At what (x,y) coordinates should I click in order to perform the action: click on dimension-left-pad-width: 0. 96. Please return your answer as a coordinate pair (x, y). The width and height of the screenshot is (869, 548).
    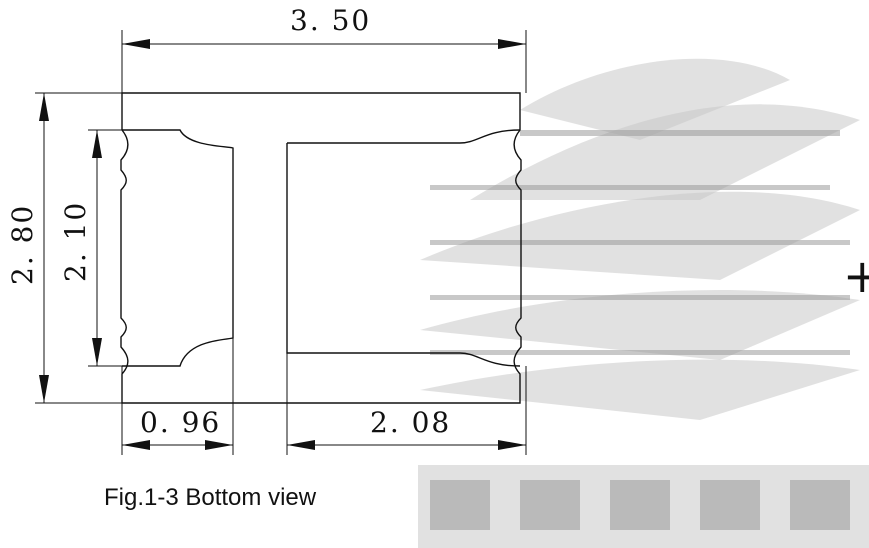
    Looking at the image, I should click on (177, 396).